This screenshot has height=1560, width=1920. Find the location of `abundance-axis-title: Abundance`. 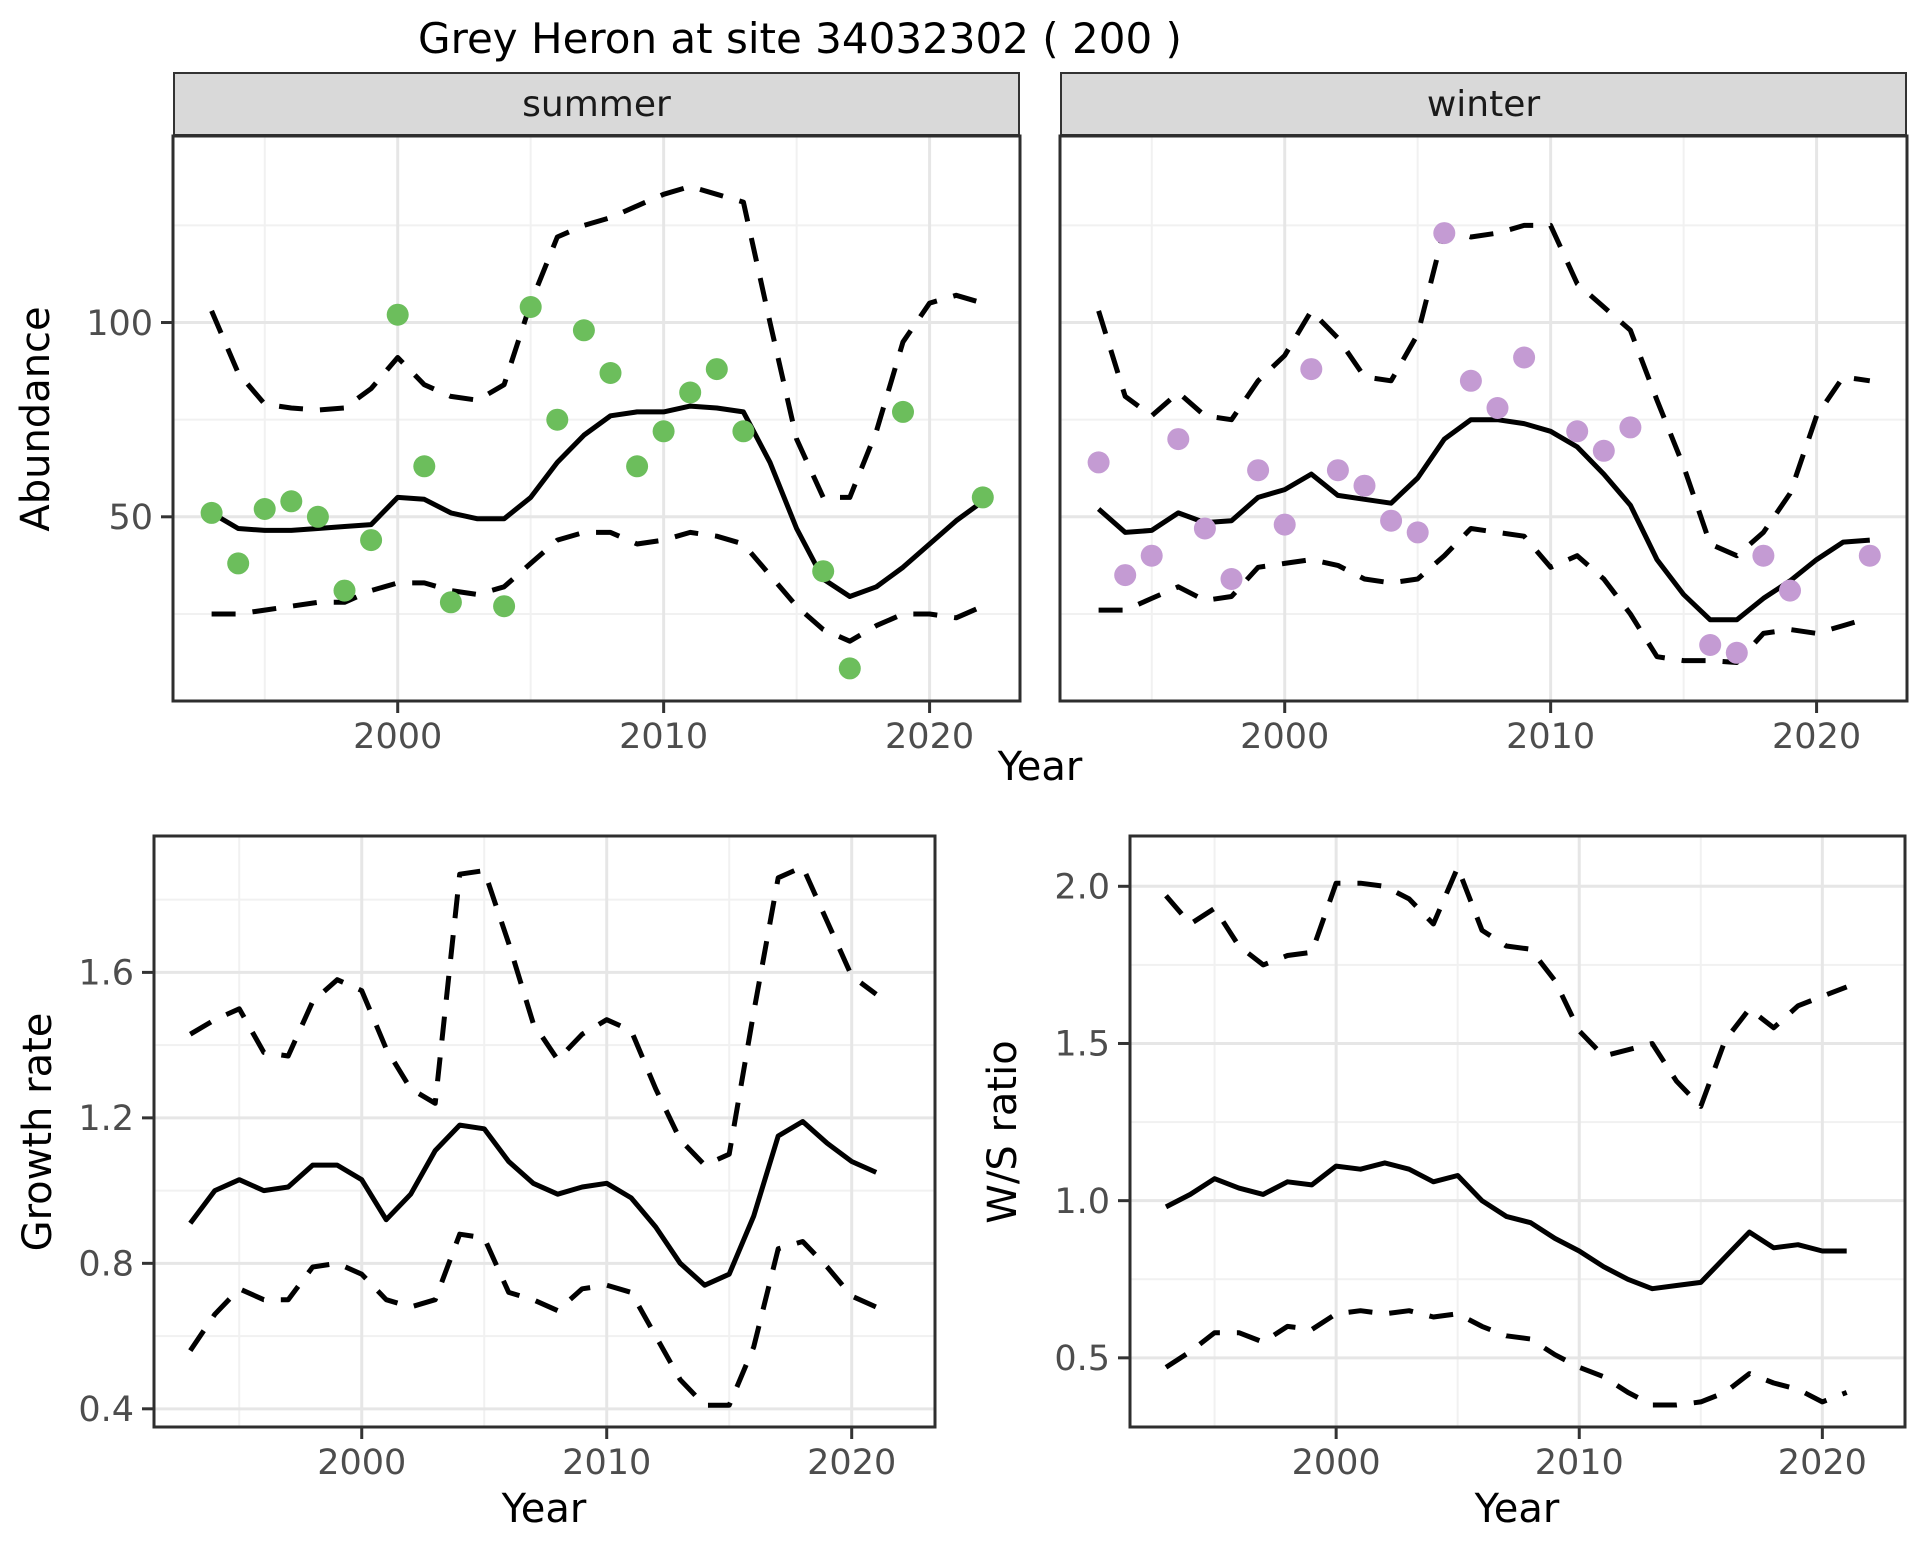

abundance-axis-title: Abundance is located at coordinates (36, 419).